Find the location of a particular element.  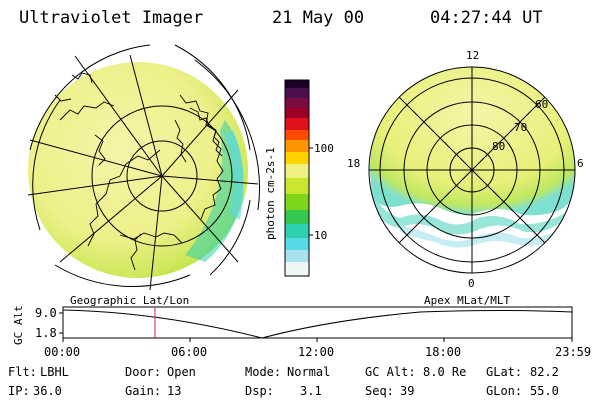

polar-mlt-label: 12 is located at coordinates (473, 55).